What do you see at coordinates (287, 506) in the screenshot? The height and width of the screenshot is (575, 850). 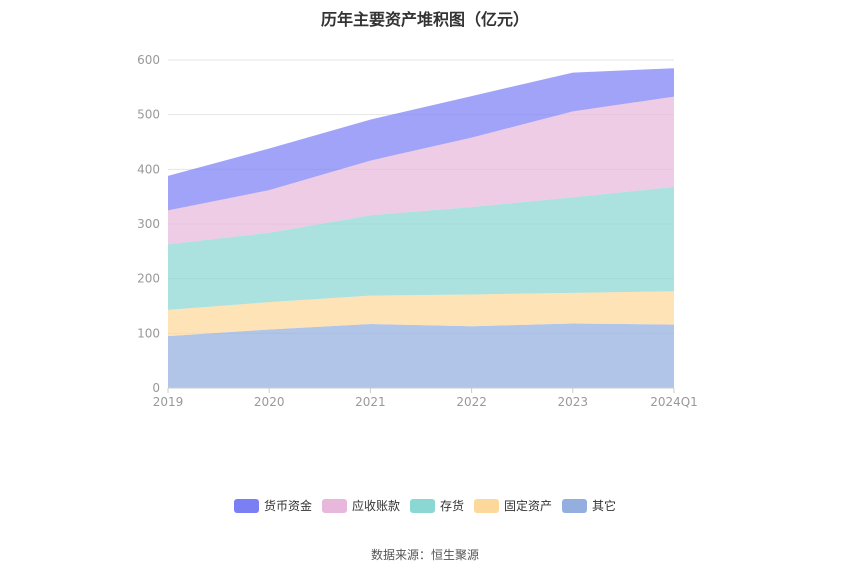 I see `legend-label: 货币资金` at bounding box center [287, 506].